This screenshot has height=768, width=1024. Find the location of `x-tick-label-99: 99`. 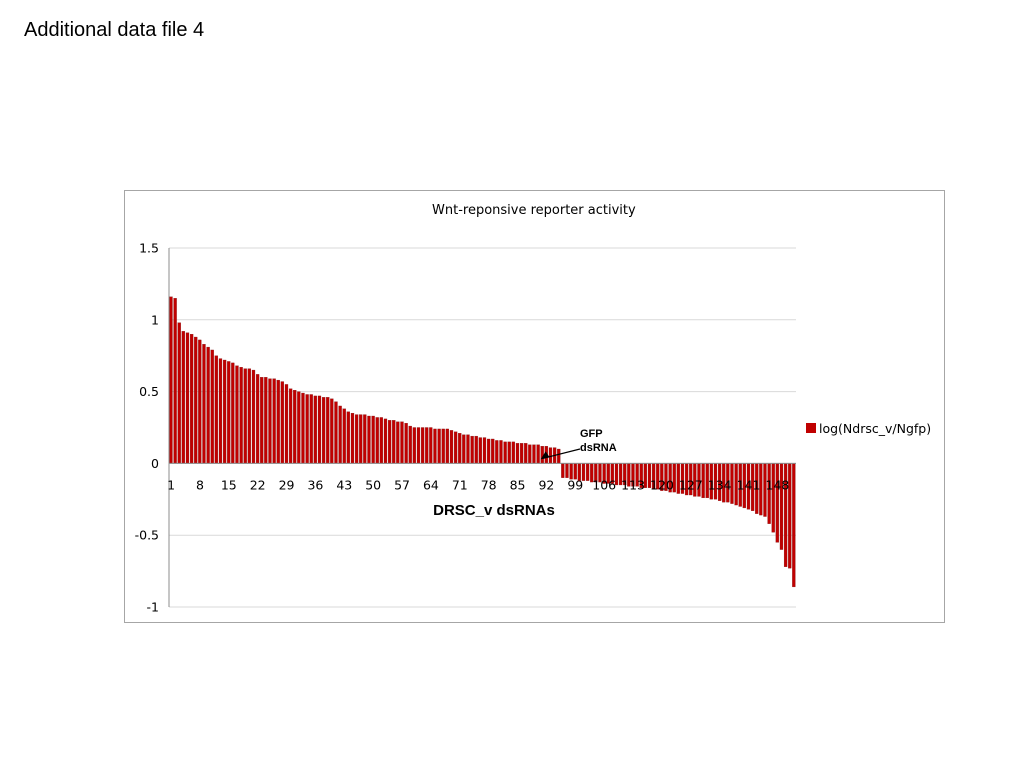

x-tick-label-99: 99 is located at coordinates (575, 484).